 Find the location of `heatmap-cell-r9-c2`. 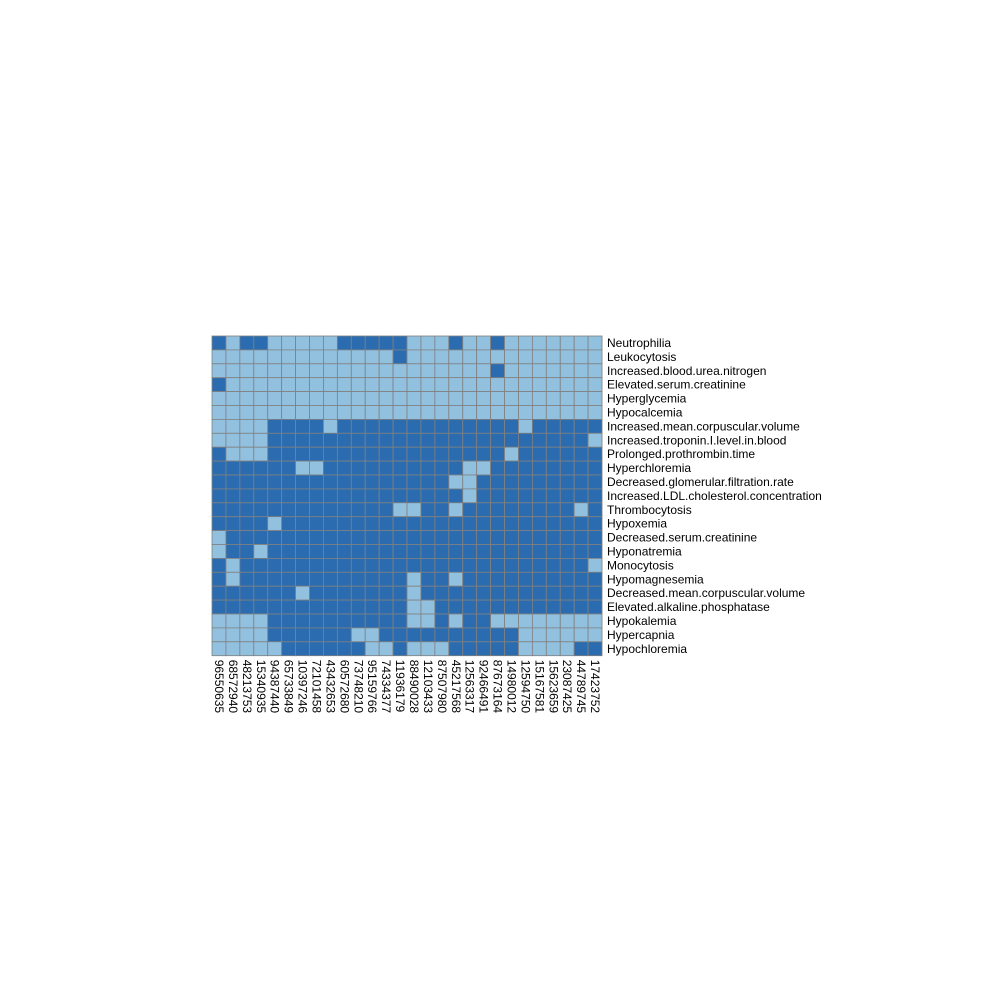

heatmap-cell-r9-c2 is located at coordinates (247, 468).